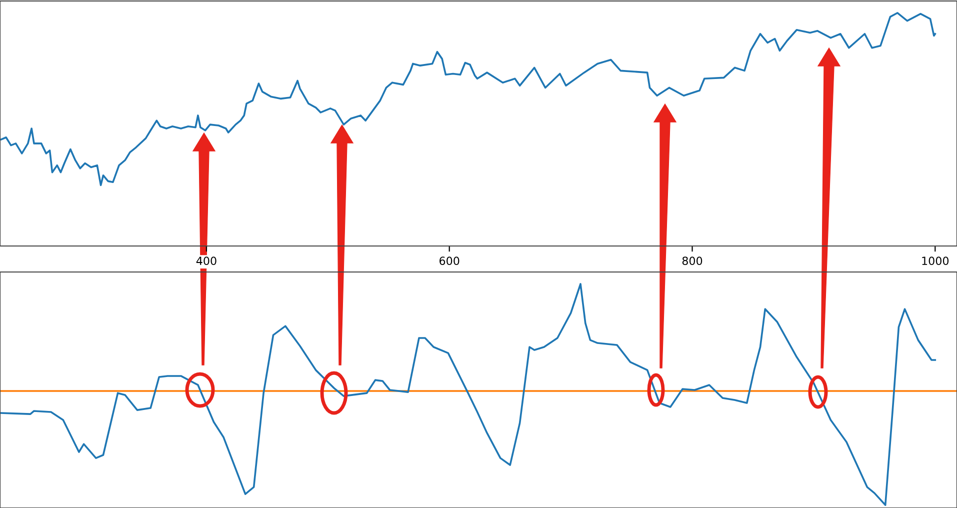  I want to click on x-tick-label: 800, so click(692, 261).